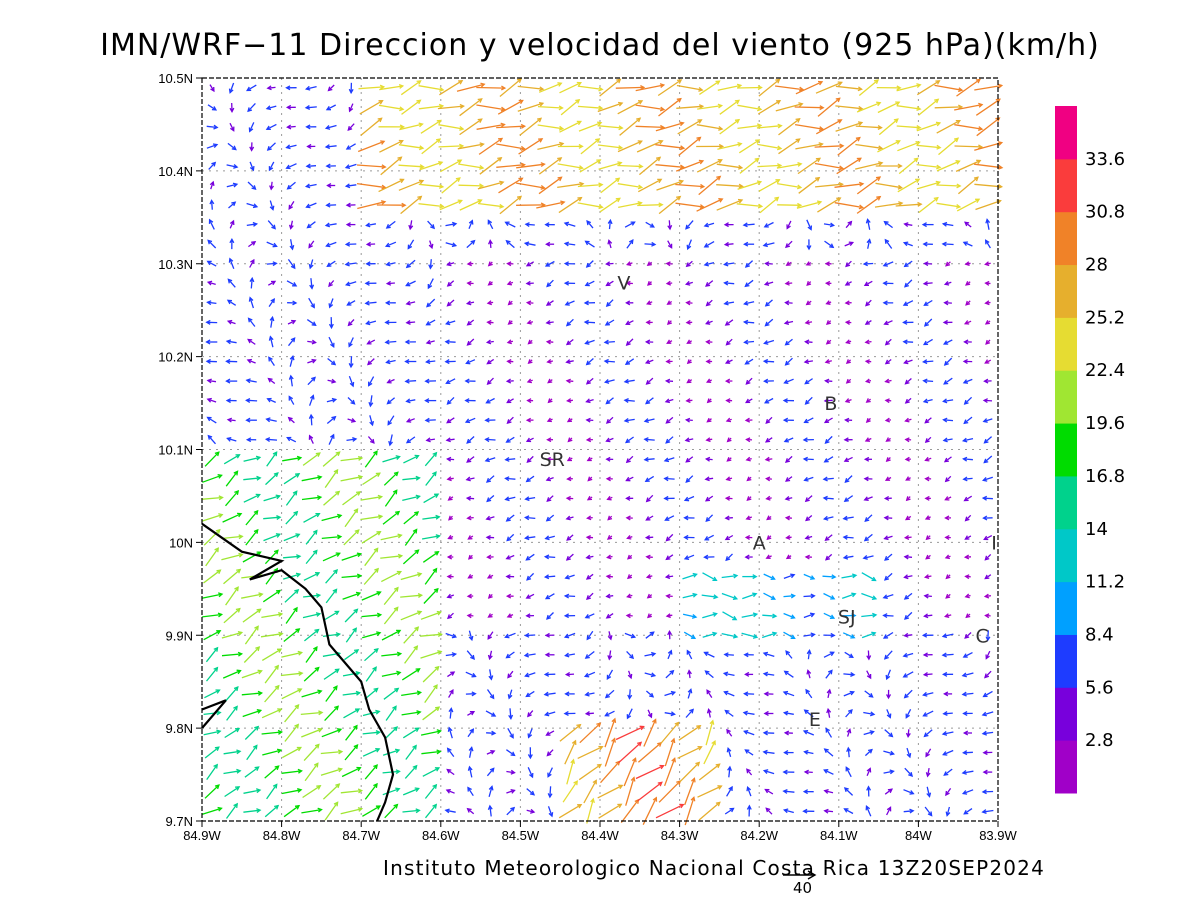 This screenshot has width=1200, height=900. What do you see at coordinates (839, 835) in the screenshot?
I see `lon-tick-label: 84.1W` at bounding box center [839, 835].